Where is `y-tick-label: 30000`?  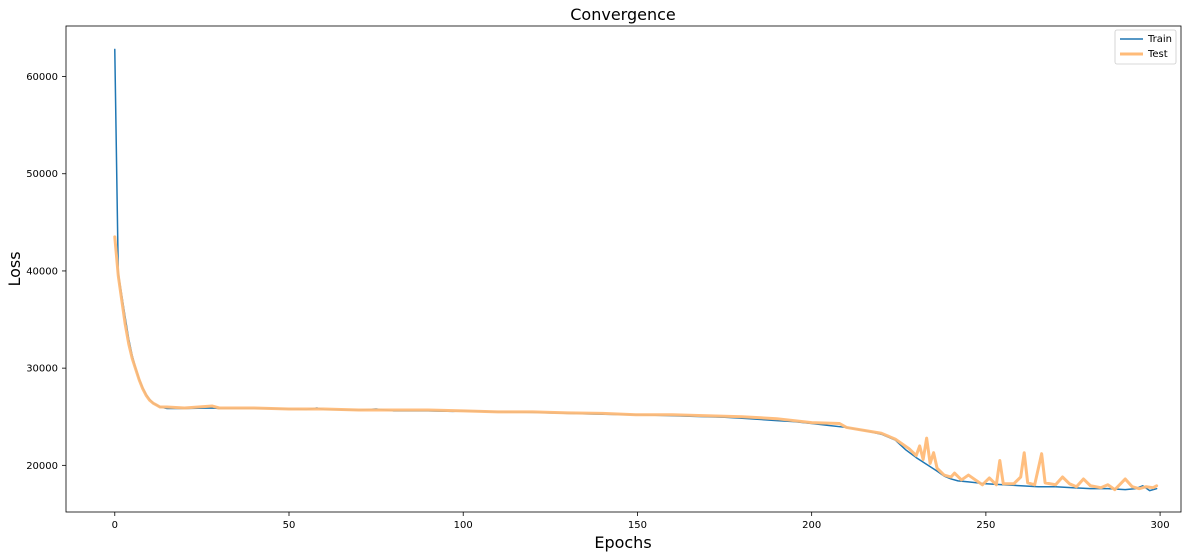 y-tick-label: 30000 is located at coordinates (42, 369).